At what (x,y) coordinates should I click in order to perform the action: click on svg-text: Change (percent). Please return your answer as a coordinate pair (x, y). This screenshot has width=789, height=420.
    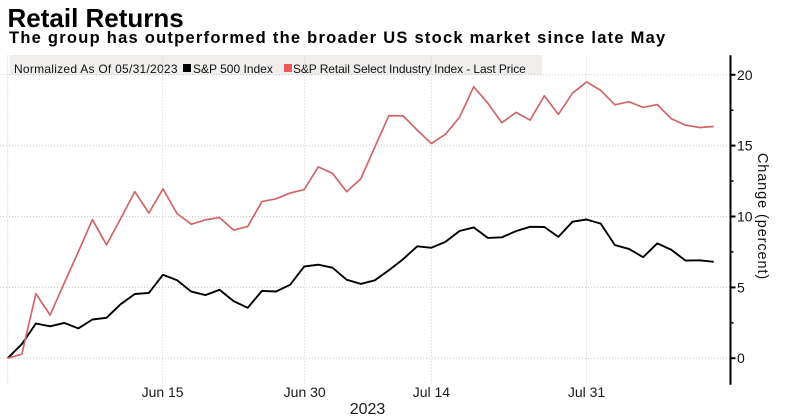
    Looking at the image, I should click on (762, 216).